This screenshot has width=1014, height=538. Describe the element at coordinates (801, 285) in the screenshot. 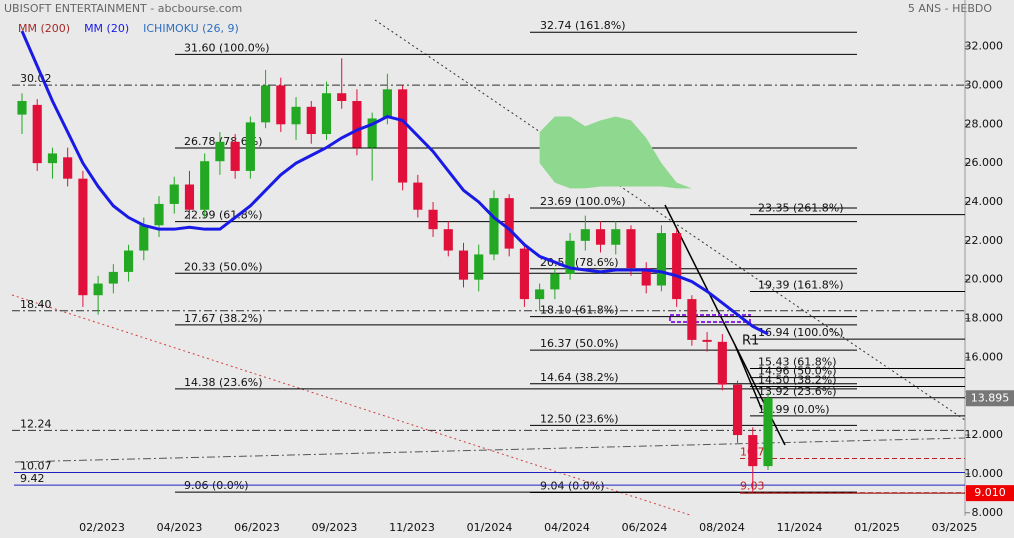

I see `level-label: 19.39 (161.8%)` at that location.